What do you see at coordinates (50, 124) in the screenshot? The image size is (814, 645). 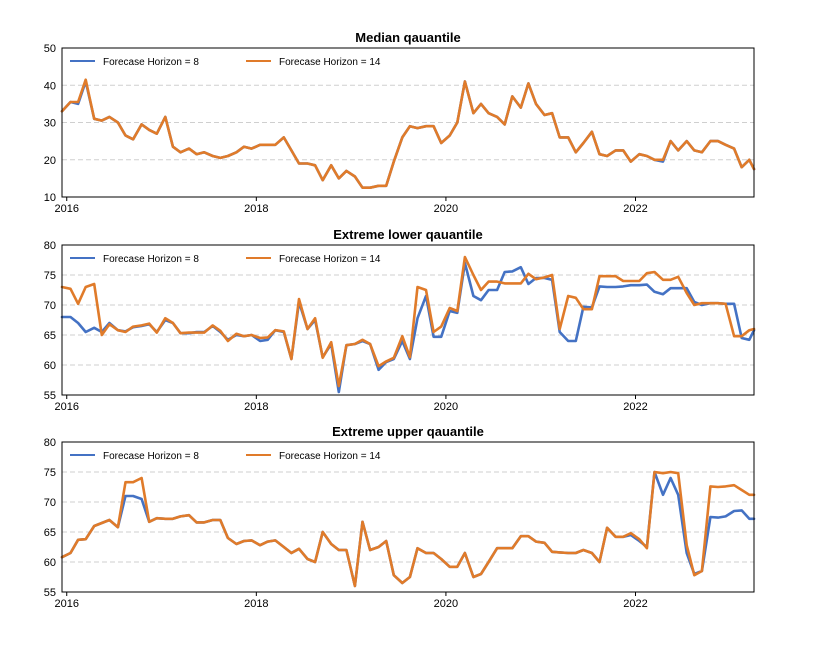 I see `y-tick-label: 30` at bounding box center [50, 124].